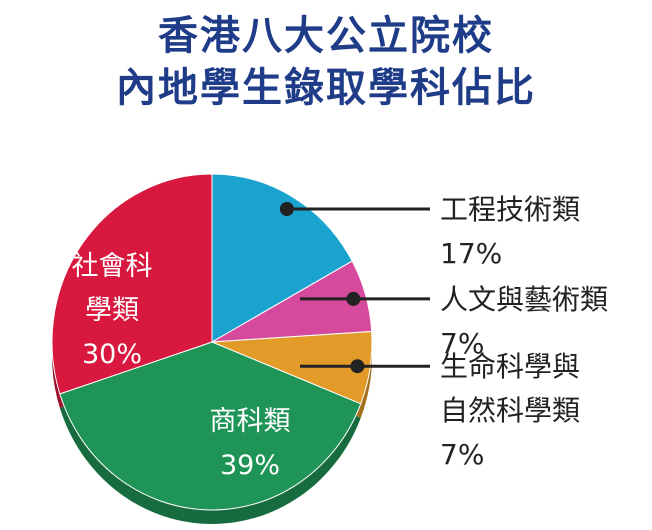 The height and width of the screenshot is (530, 652). I want to click on slice-value-label: 39%, so click(250, 465).